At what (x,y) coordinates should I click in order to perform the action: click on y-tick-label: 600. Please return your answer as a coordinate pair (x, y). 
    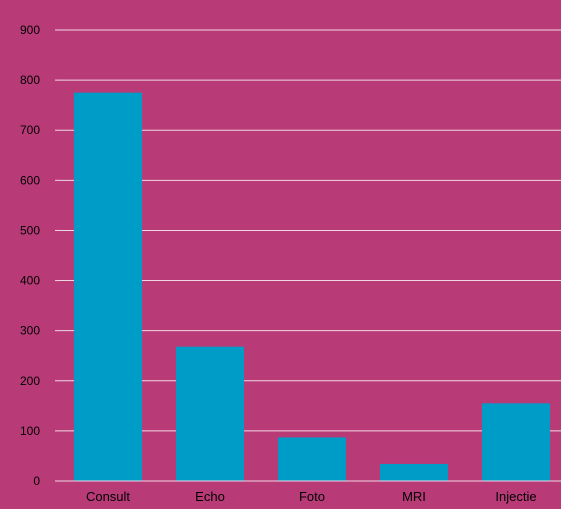
    Looking at the image, I should click on (30, 180).